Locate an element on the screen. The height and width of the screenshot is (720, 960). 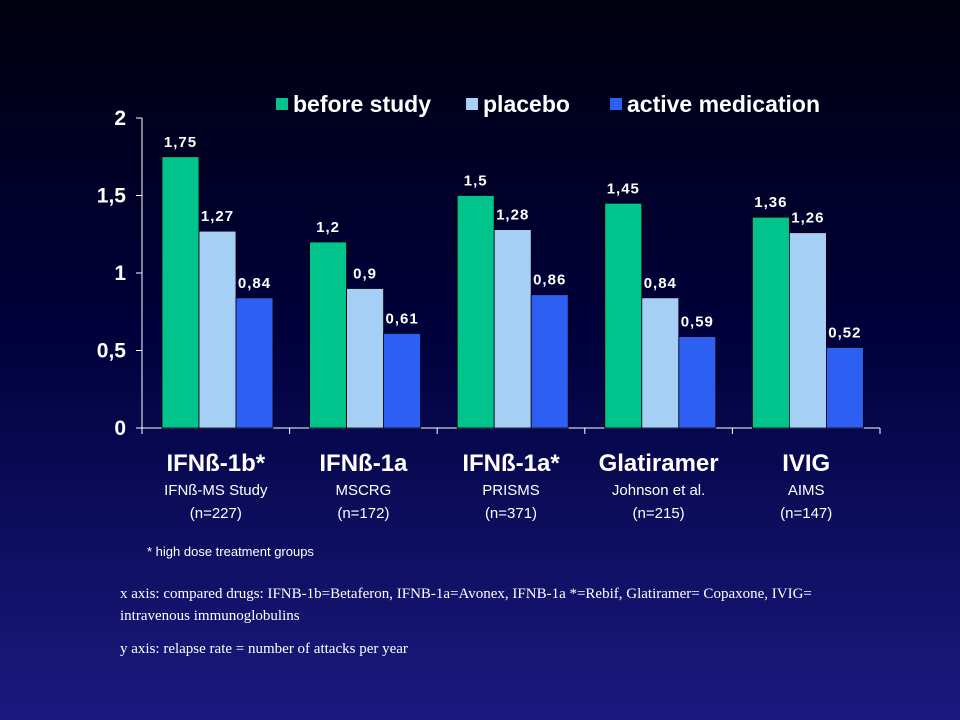
x-category-label: IFNß-1b* is located at coordinates (215, 463).